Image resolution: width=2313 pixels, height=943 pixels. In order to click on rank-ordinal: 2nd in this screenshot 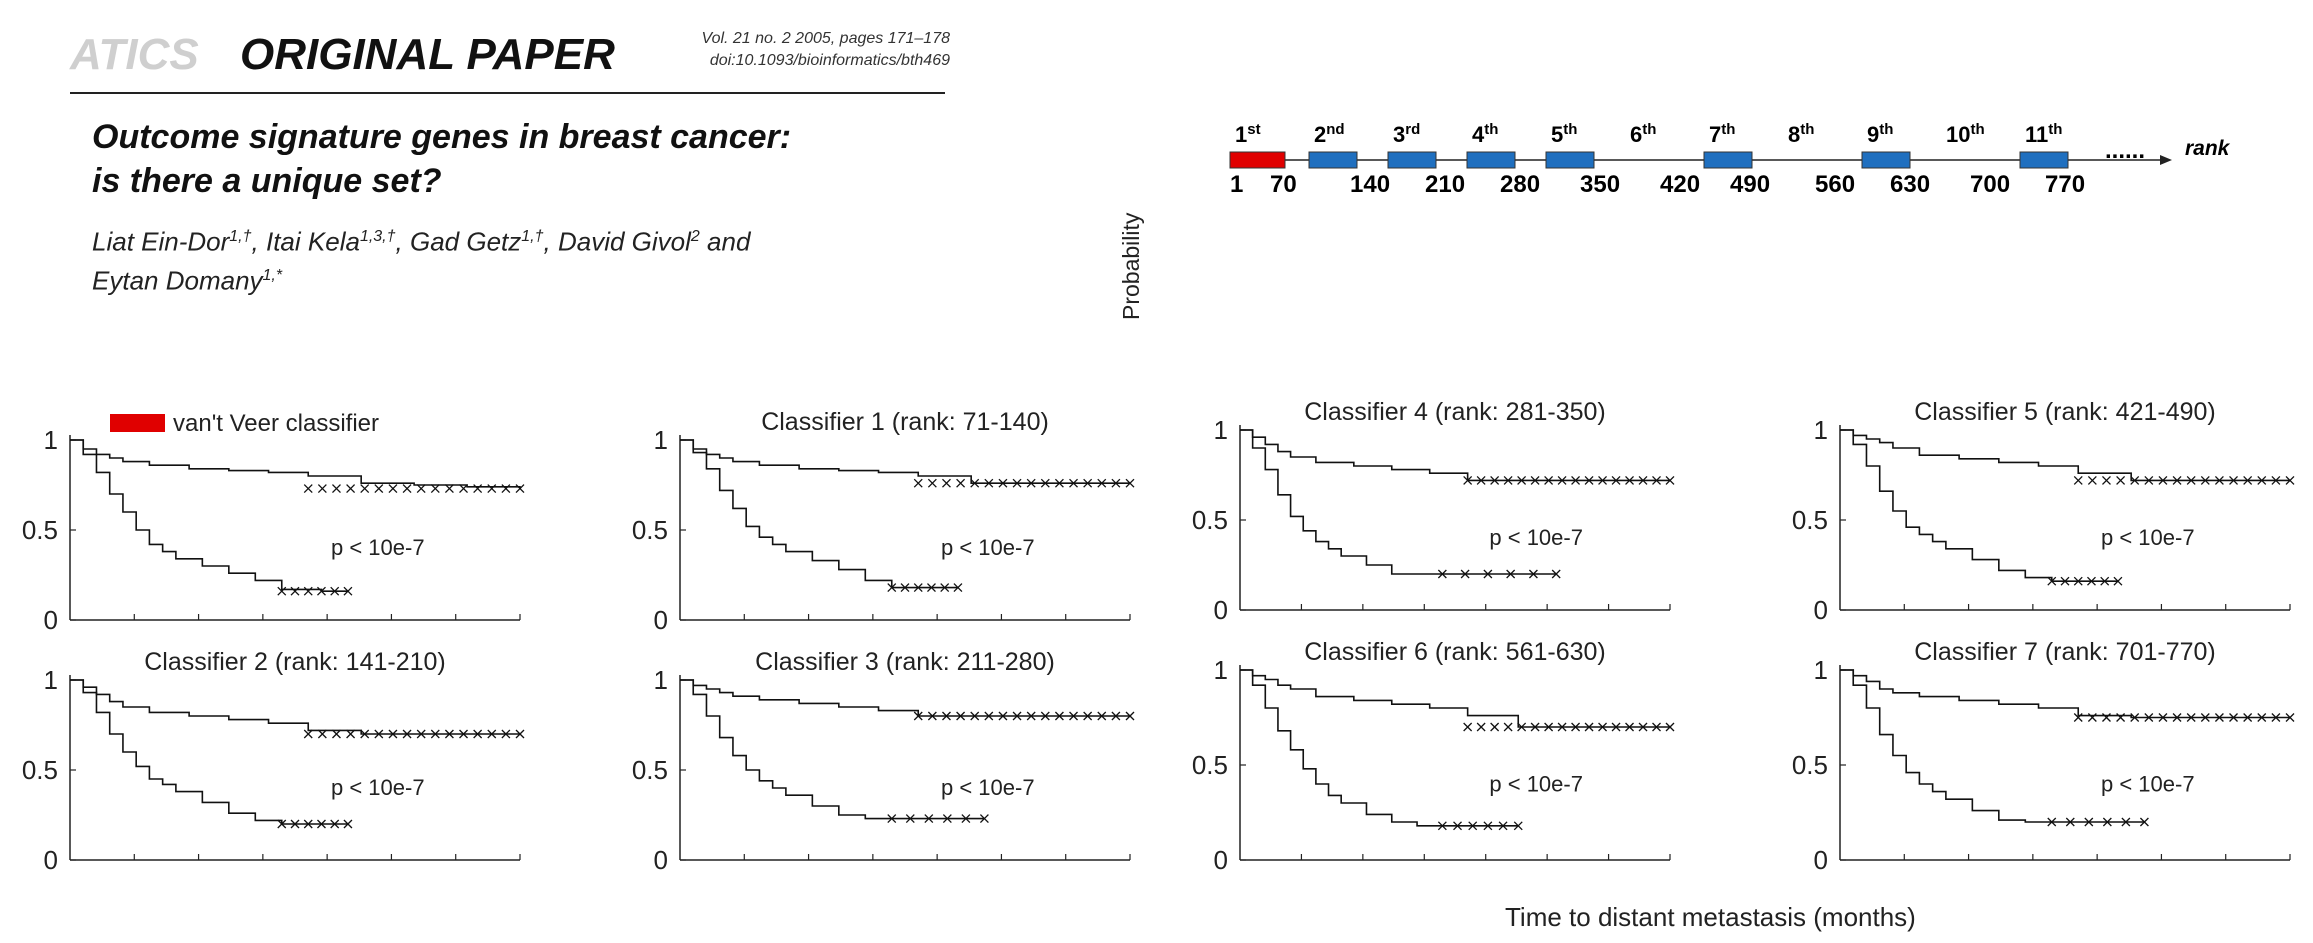, I will do `click(1329, 134)`.